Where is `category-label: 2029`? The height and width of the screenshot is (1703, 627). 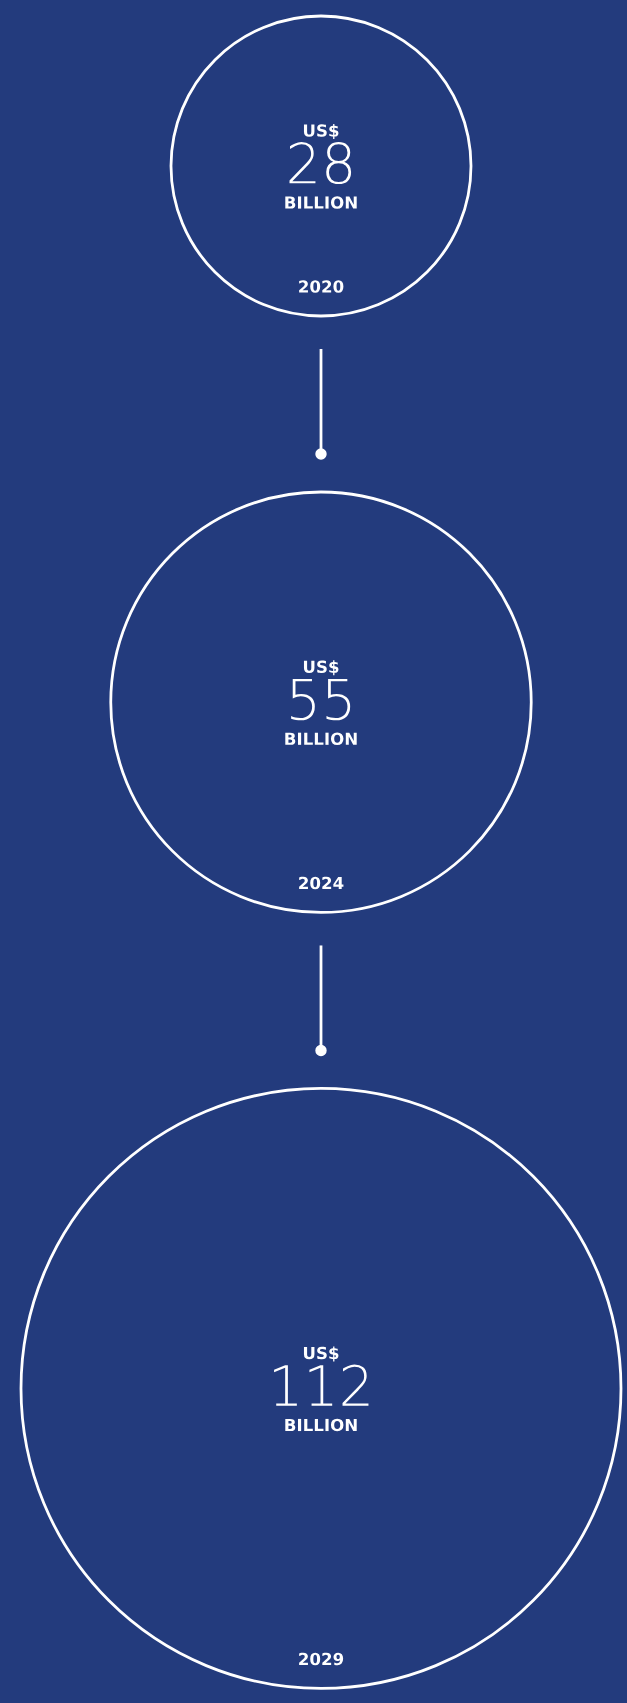
category-label: 2029 is located at coordinates (321, 1659).